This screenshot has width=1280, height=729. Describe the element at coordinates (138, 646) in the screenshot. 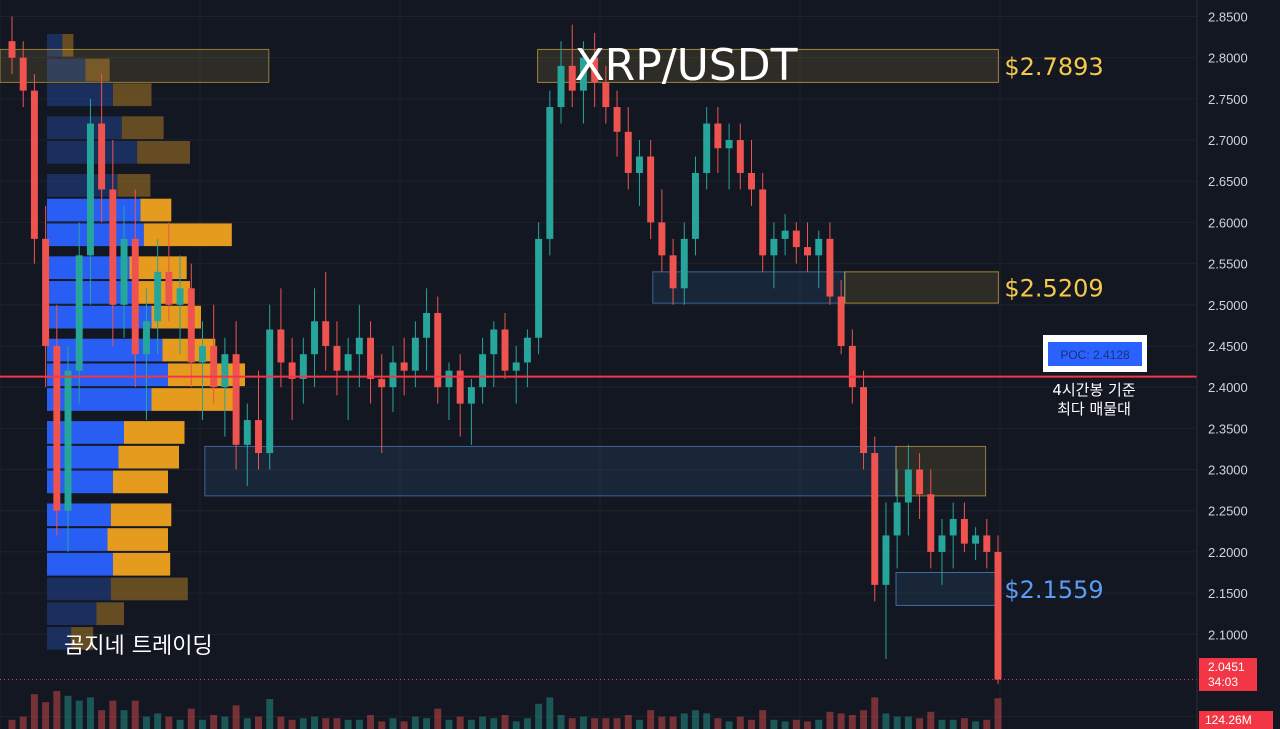

I see `watermark-text: 곰지네 트레이딩` at that location.